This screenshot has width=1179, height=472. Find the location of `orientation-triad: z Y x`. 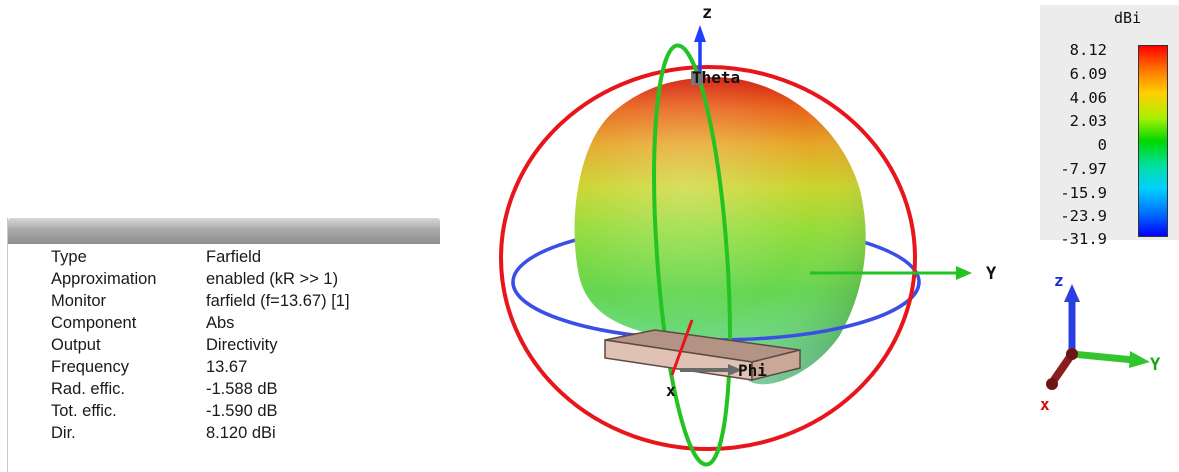

orientation-triad: z Y x is located at coordinates (1100, 342).